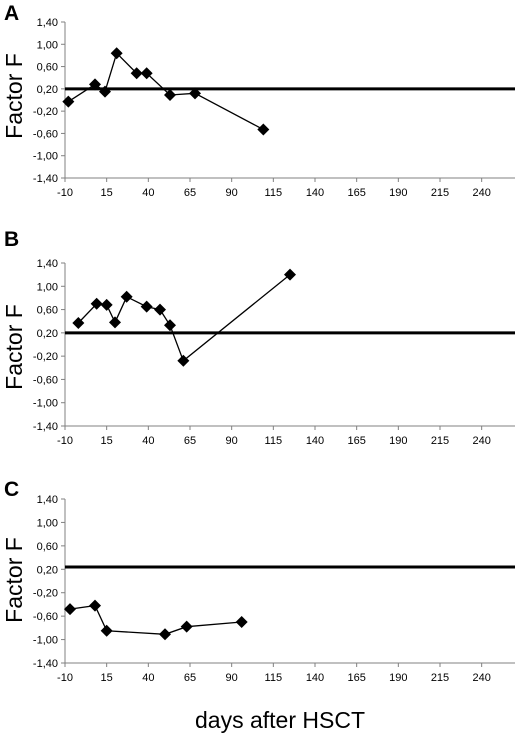 The height and width of the screenshot is (738, 520). Describe the element at coordinates (280, 720) in the screenshot. I see `x-axis-label: days after HSCT` at that location.